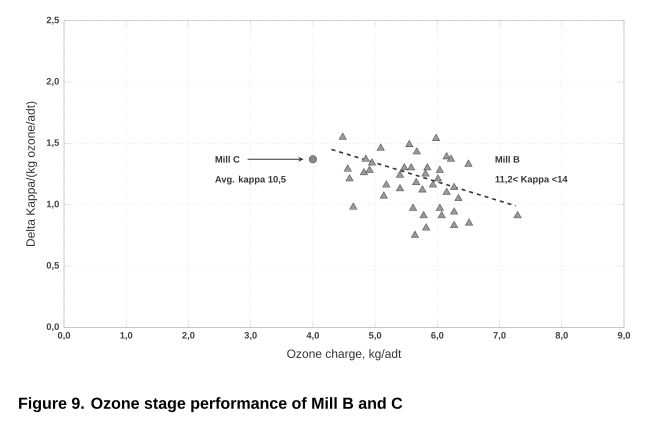 The width and height of the screenshot is (649, 434). Describe the element at coordinates (53, 143) in the screenshot. I see `y-tick-label: 1,5` at that location.